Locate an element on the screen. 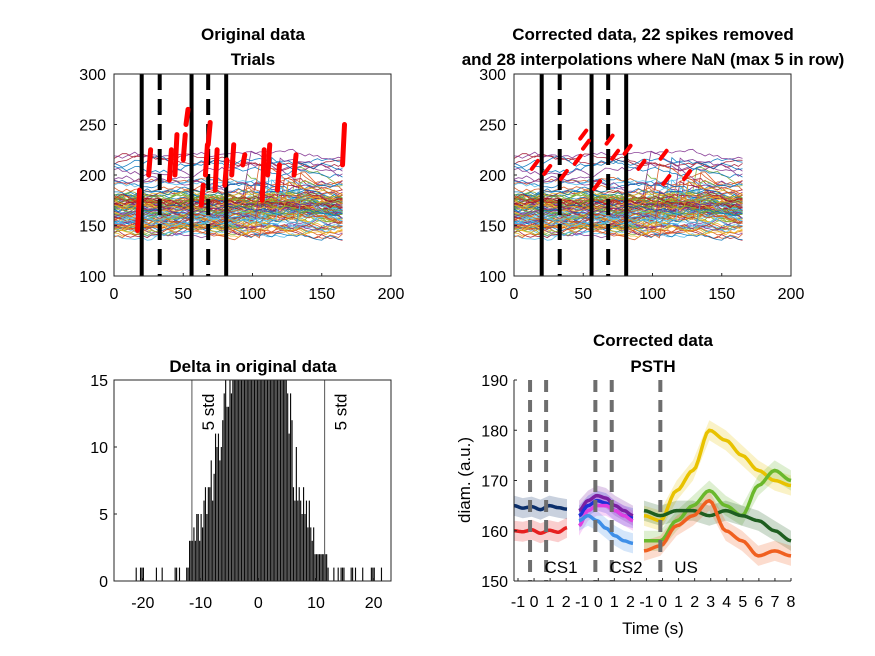 The height and width of the screenshot is (656, 875). corrected-trial-traces is located at coordinates (628, 194).